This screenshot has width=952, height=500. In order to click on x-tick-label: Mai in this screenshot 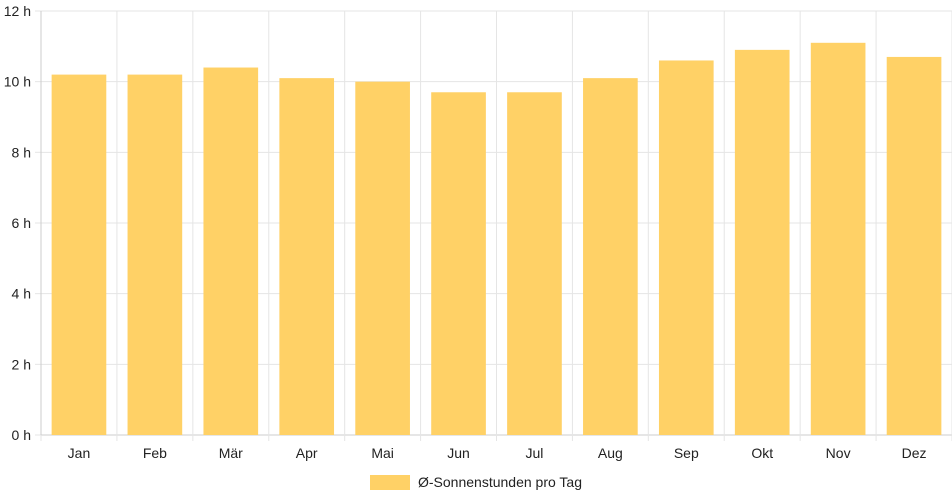, I will do `click(382, 453)`.